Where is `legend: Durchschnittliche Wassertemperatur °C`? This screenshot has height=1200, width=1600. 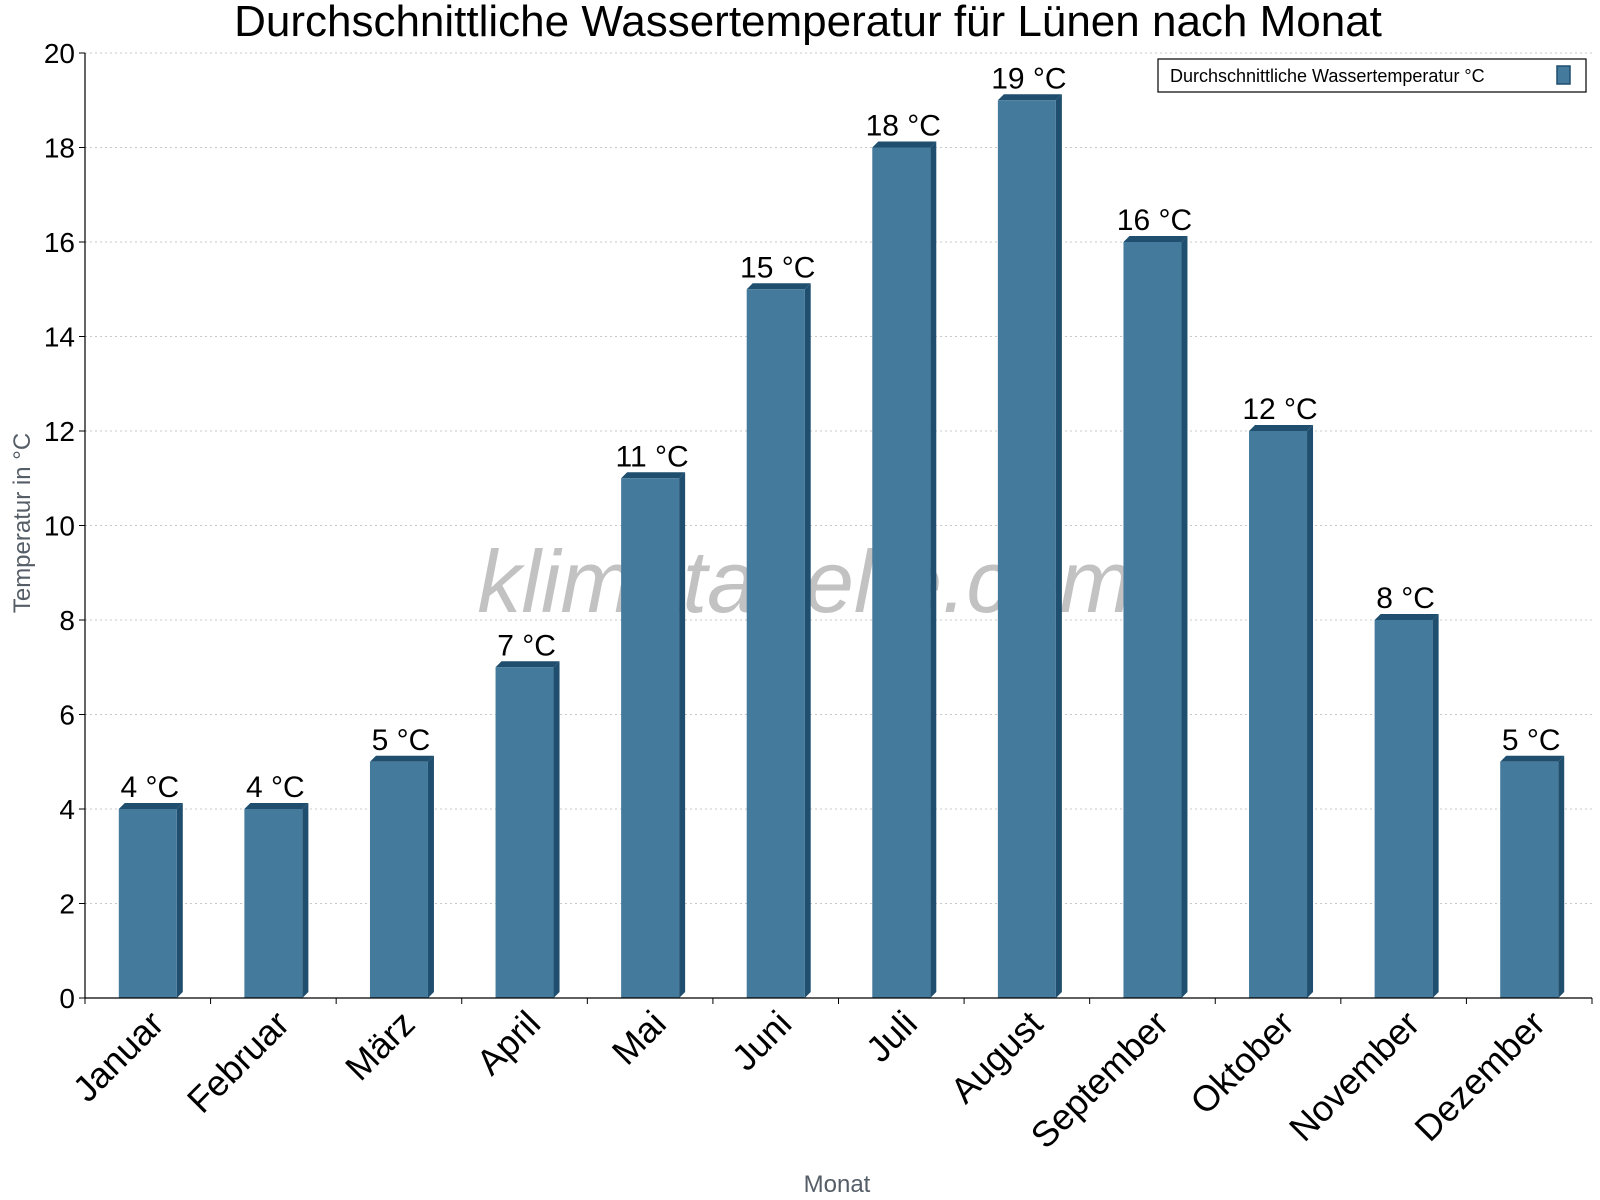
legend: Durchschnittliche Wassertemperatur °C is located at coordinates (1372, 75).